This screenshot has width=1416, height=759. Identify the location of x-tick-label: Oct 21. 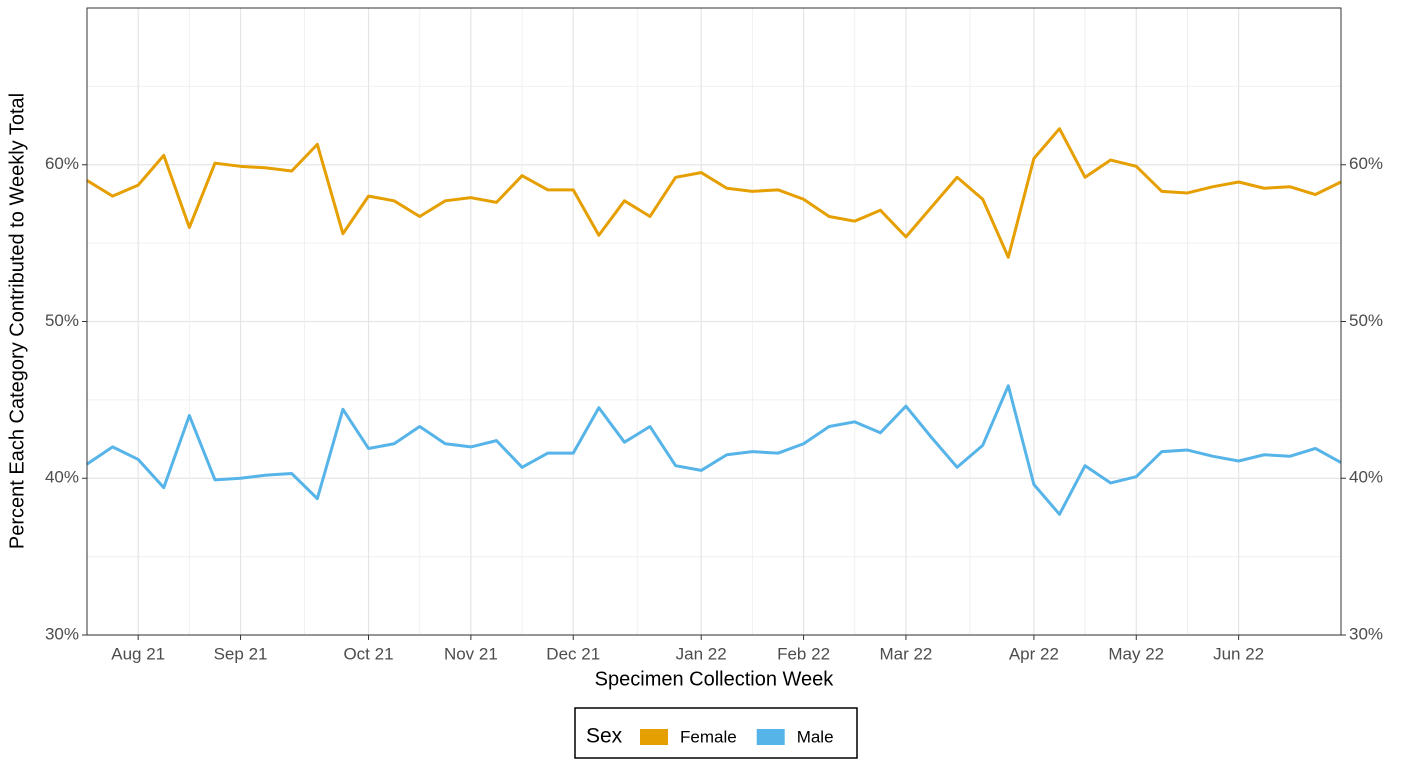
(368, 653).